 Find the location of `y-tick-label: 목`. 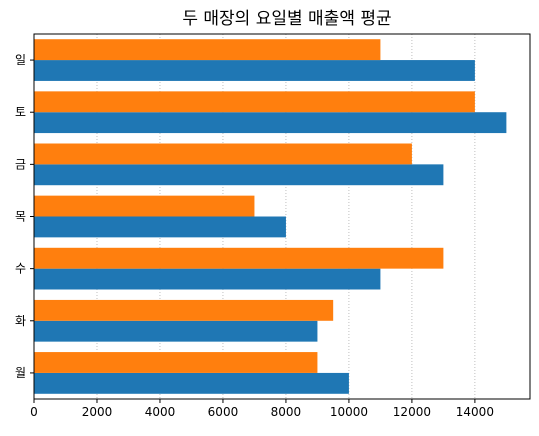

y-tick-label: 목 is located at coordinates (20, 217).